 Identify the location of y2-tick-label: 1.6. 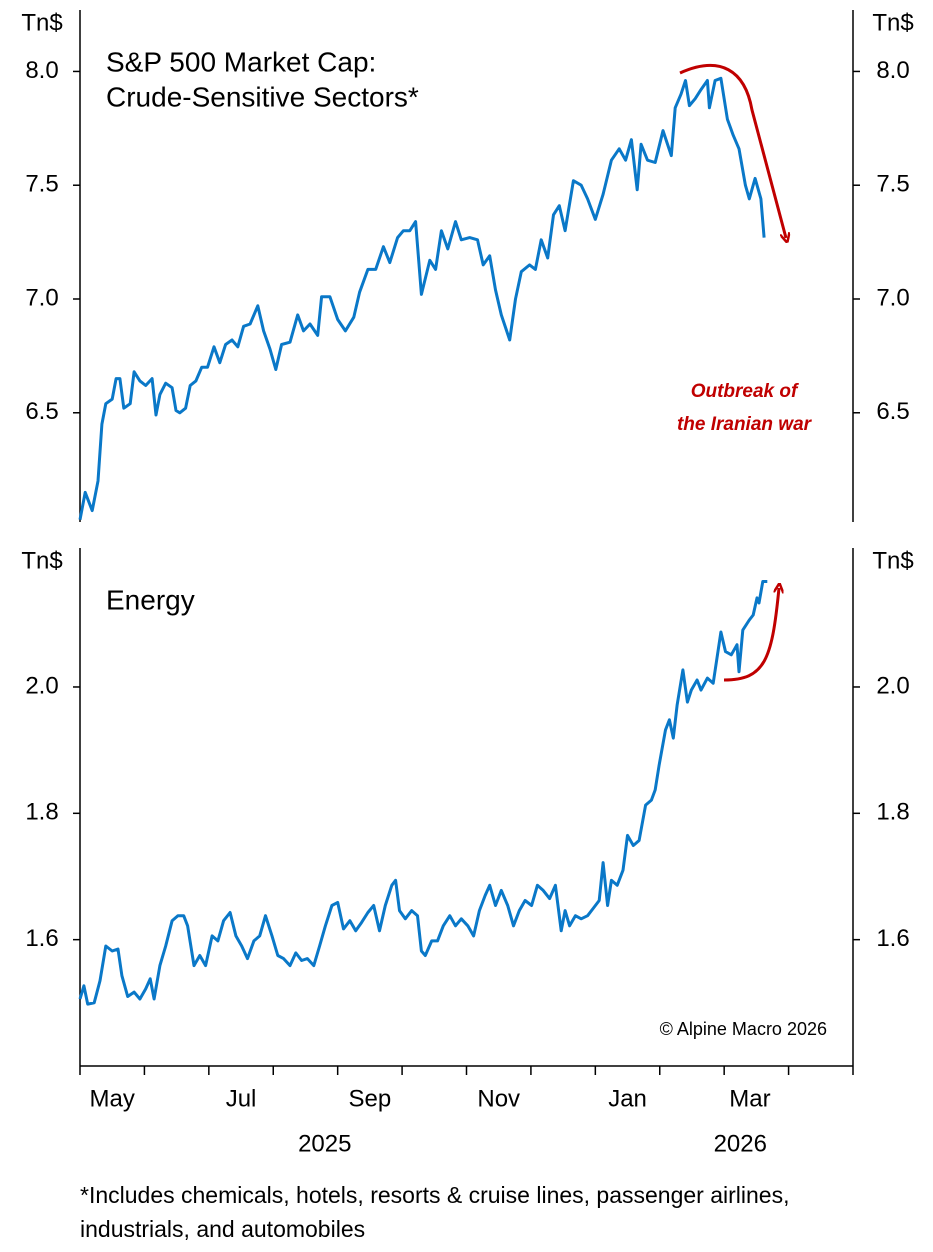
(892, 938).